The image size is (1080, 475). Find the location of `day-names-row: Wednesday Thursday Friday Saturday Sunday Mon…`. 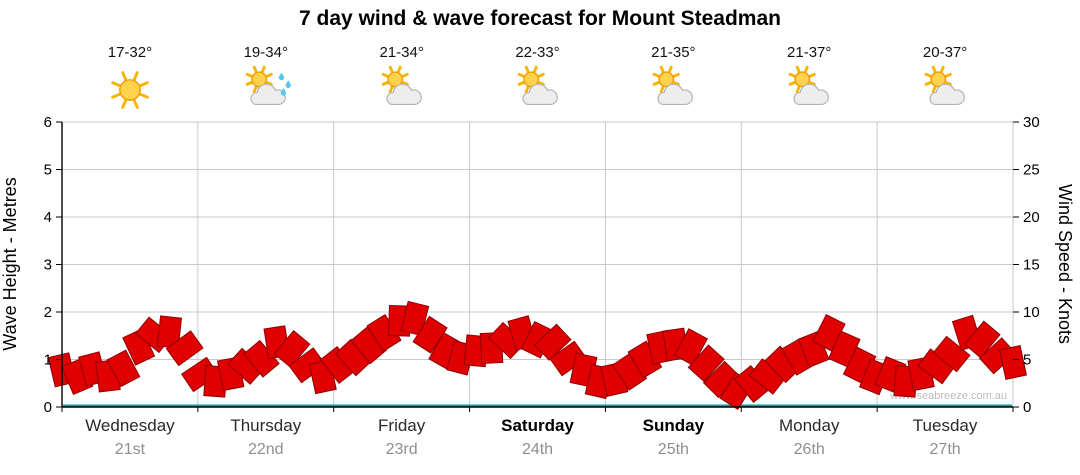

day-names-row: Wednesday Thursday Friday Saturday Sunday Mon… is located at coordinates (537, 426).